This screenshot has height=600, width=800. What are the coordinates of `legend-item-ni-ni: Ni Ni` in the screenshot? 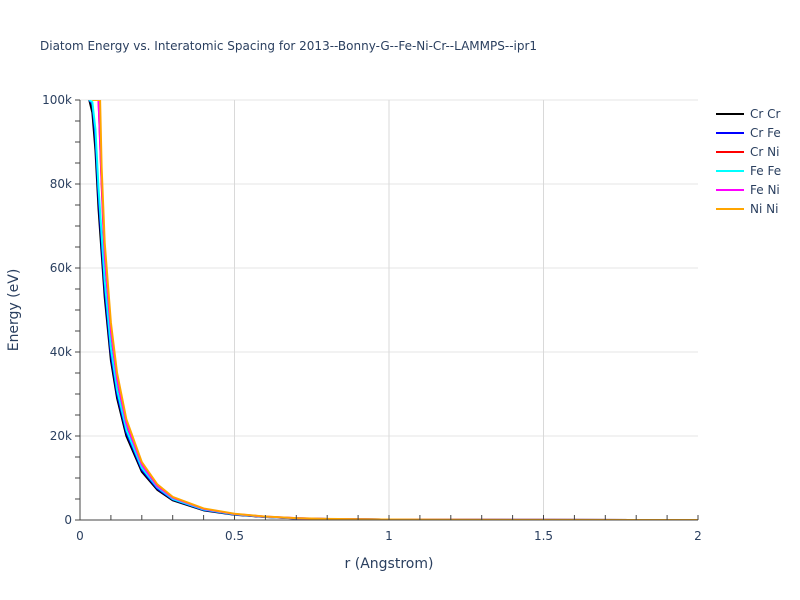 It's located at (747, 209).